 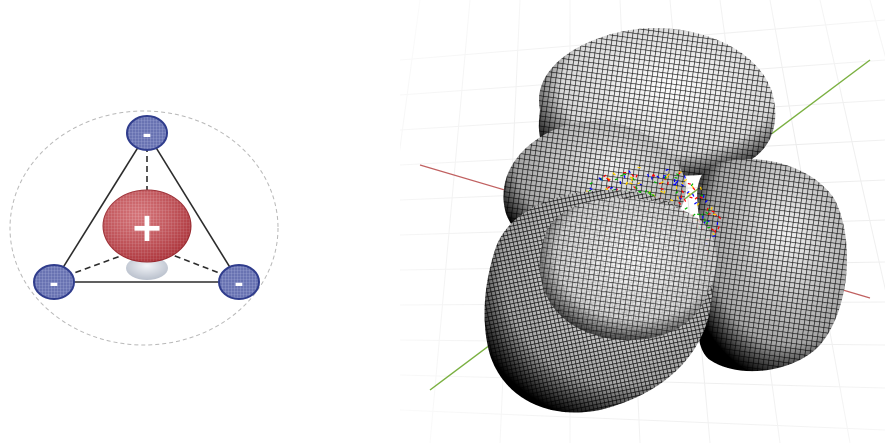 I want to click on lower-lobe, so click(x=147, y=268).